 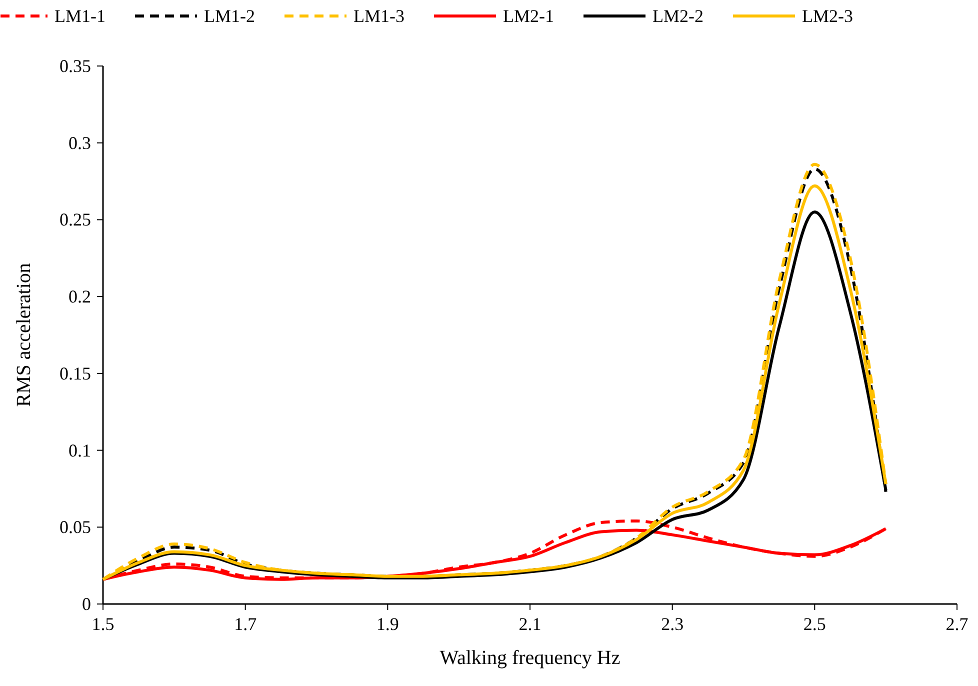 What do you see at coordinates (379, 16) in the screenshot?
I see `legend-label: LM1-3` at bounding box center [379, 16].